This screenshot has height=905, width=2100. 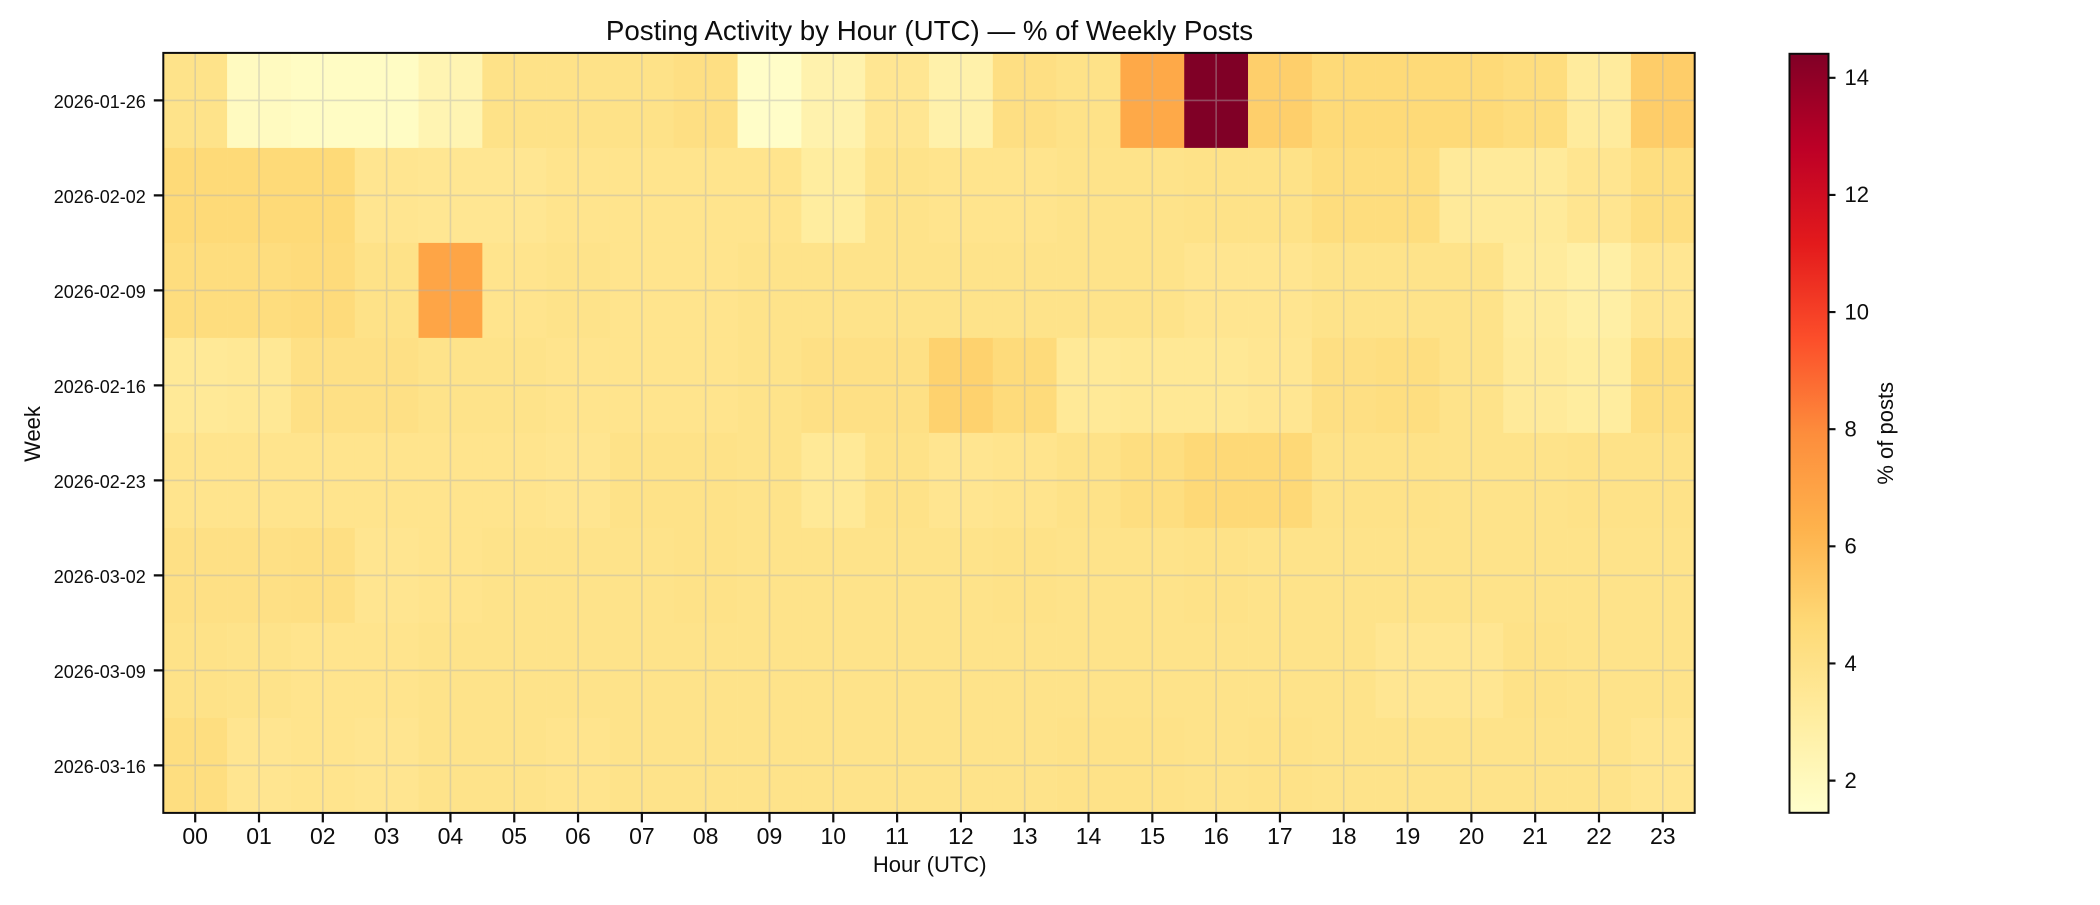 I want to click on svg-text: 06, so click(x=578, y=836).